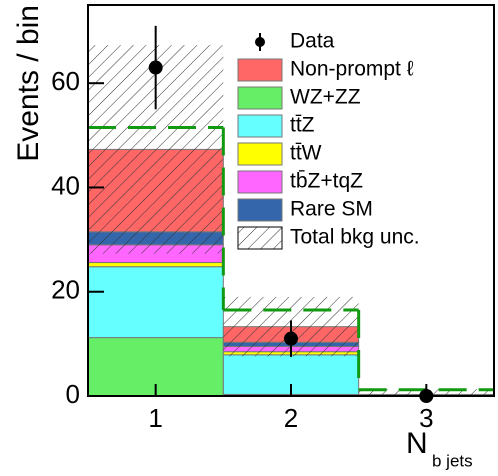 Image resolution: width=498 pixels, height=476 pixels. Describe the element at coordinates (73, 394) in the screenshot. I see `y-tick-label: 0` at that location.